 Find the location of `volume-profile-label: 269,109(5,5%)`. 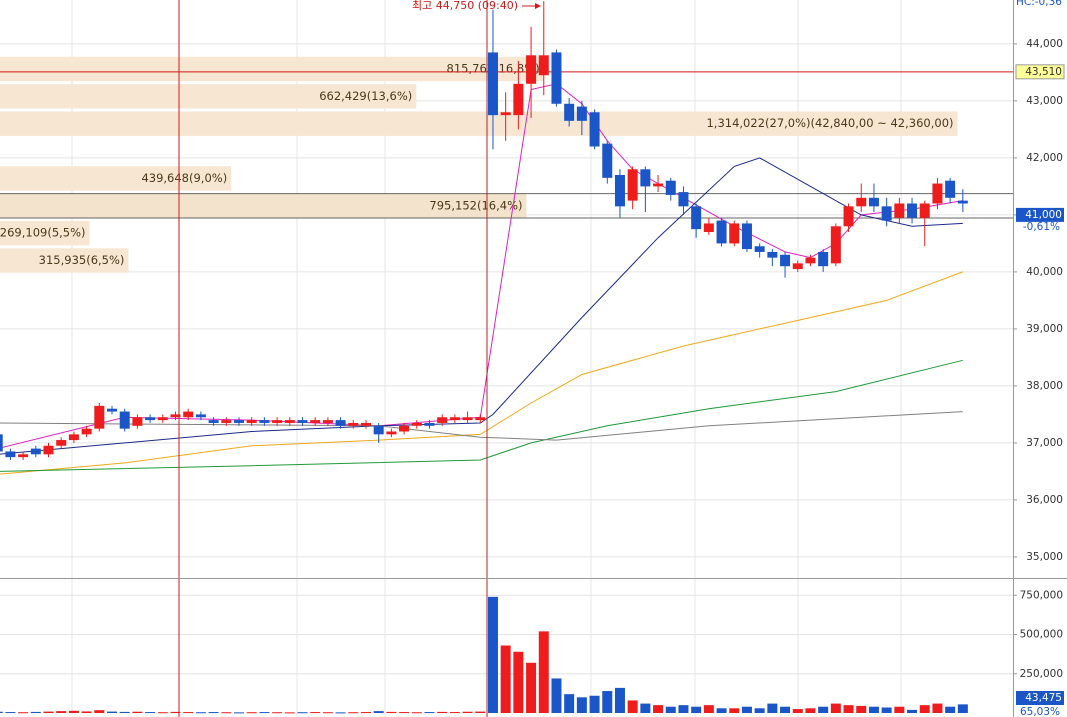

volume-profile-label: 269,109(5,5%) is located at coordinates (43, 233).